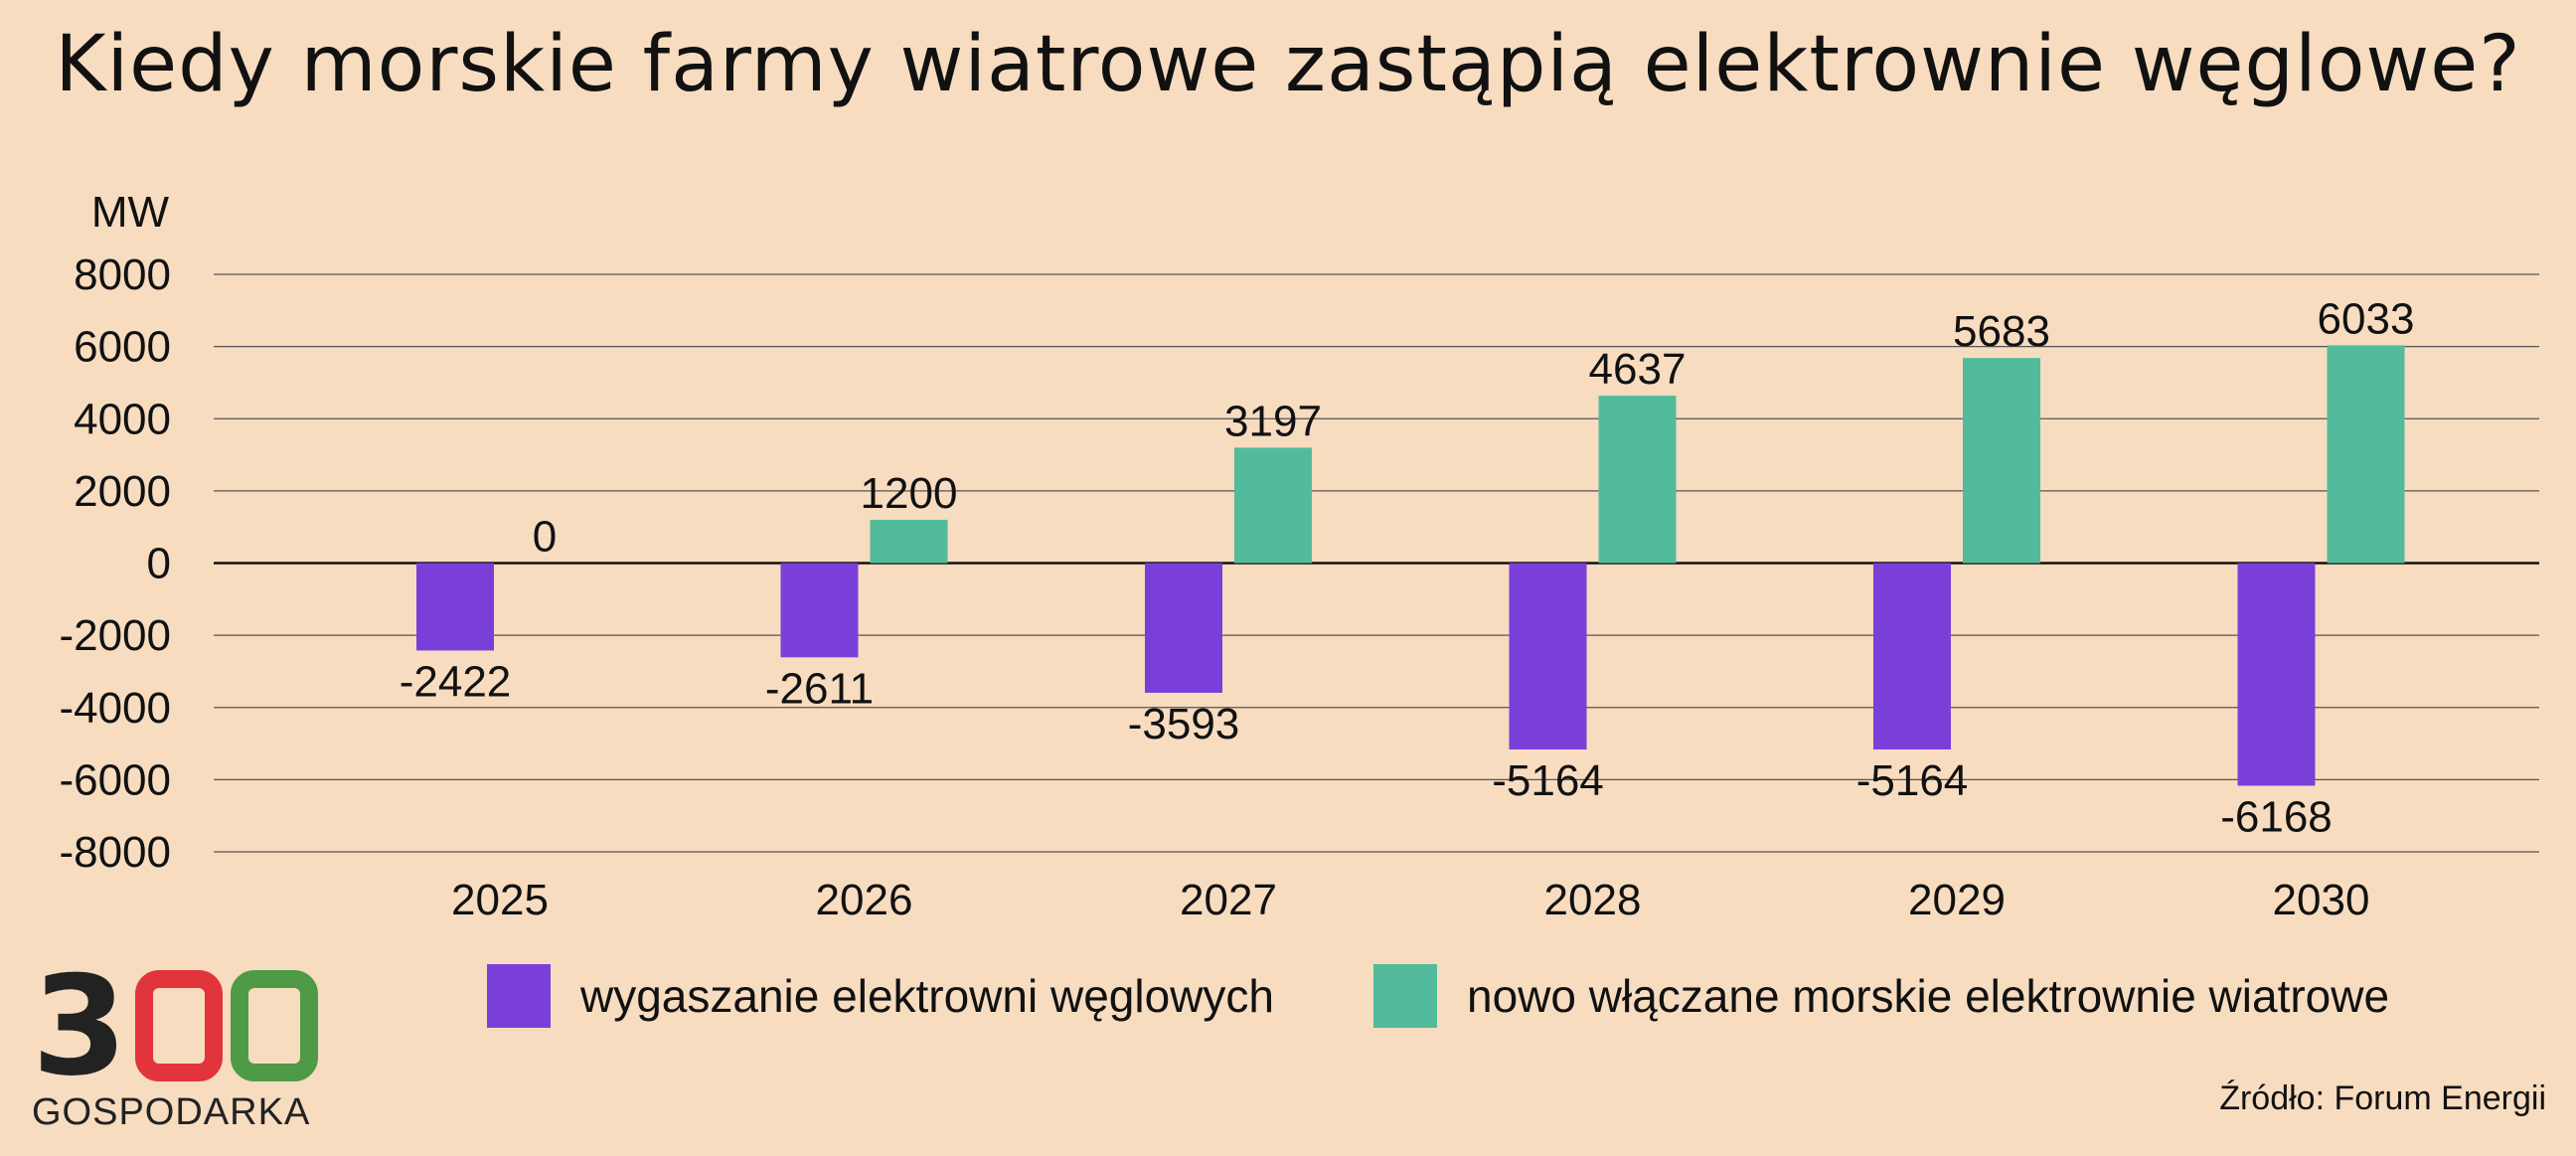 The height and width of the screenshot is (1156, 2576). What do you see at coordinates (1637, 480) in the screenshot?
I see `bar-wind-2028` at bounding box center [1637, 480].